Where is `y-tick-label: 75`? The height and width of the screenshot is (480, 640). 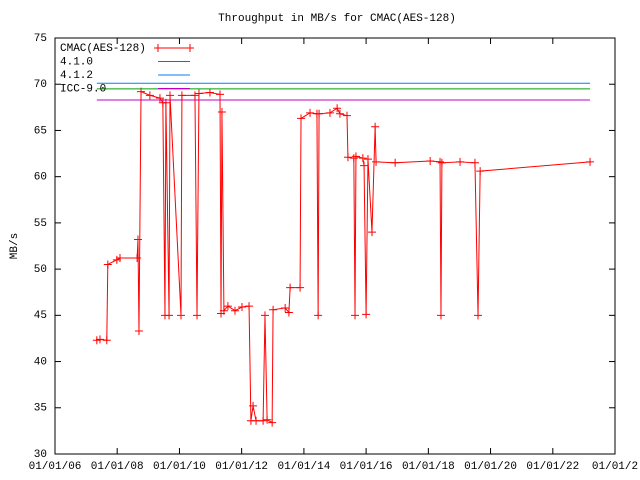 y-tick-label: 75 is located at coordinates (40, 39).